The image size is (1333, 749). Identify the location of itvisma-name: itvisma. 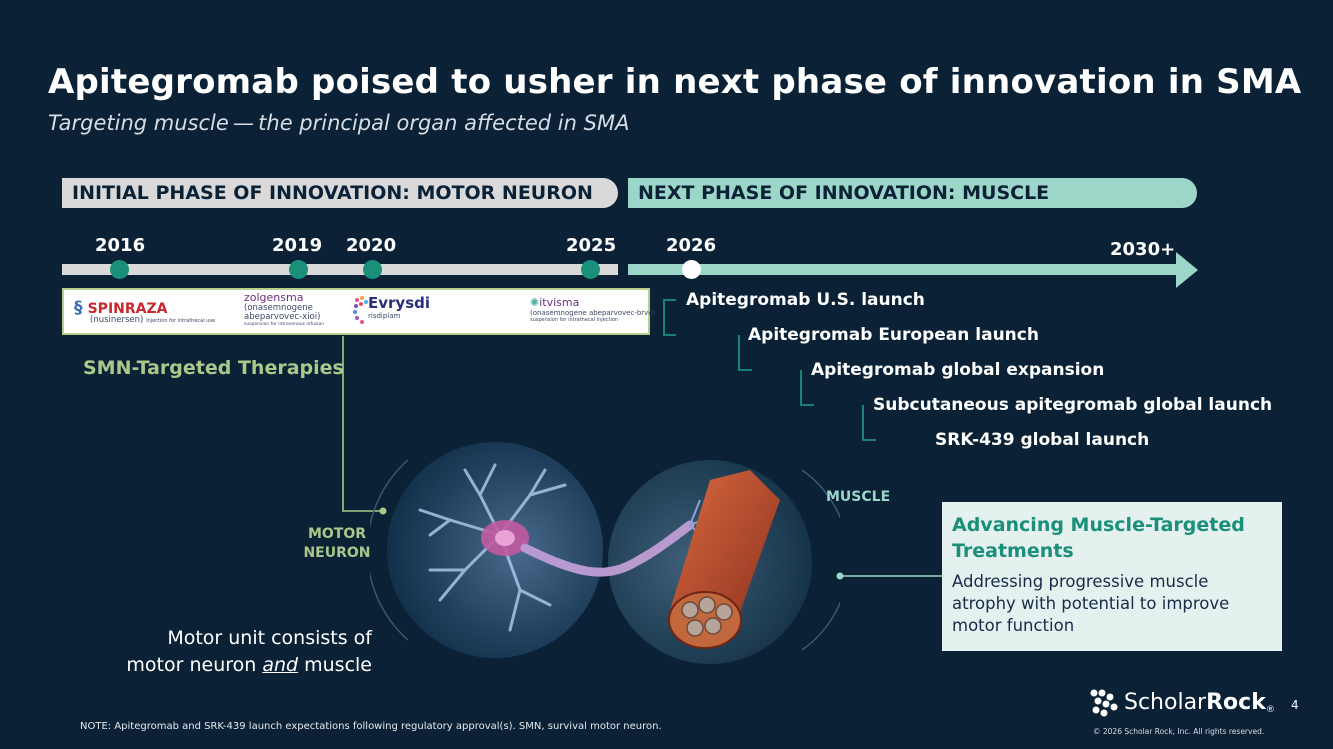
(559, 302).